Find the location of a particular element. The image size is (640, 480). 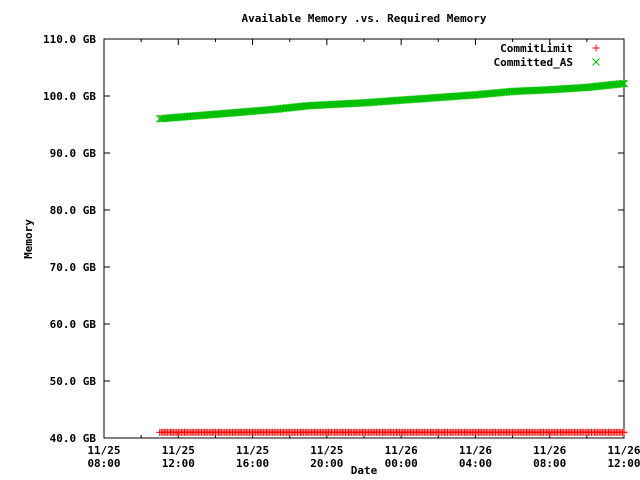

y-tick-label: 80.0 GB is located at coordinates (73, 210).